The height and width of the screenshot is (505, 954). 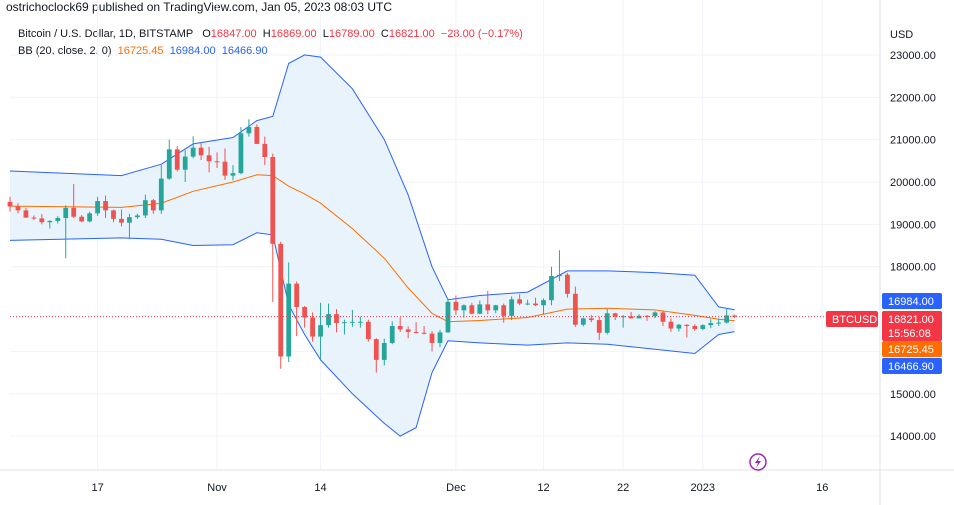 What do you see at coordinates (97, 488) in the screenshot?
I see `x-tick-label: 17` at bounding box center [97, 488].